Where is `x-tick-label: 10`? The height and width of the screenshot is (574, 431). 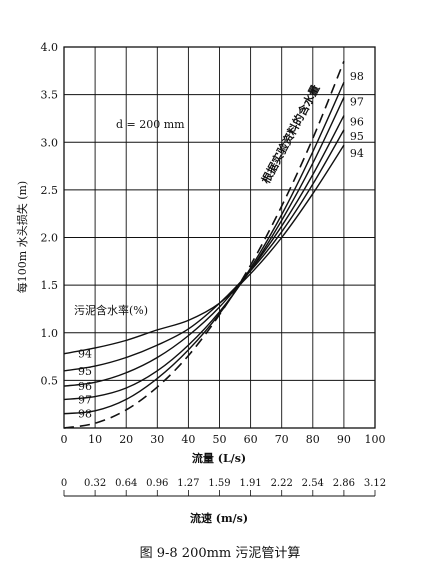 x-tick-label: 10 is located at coordinates (95, 439).